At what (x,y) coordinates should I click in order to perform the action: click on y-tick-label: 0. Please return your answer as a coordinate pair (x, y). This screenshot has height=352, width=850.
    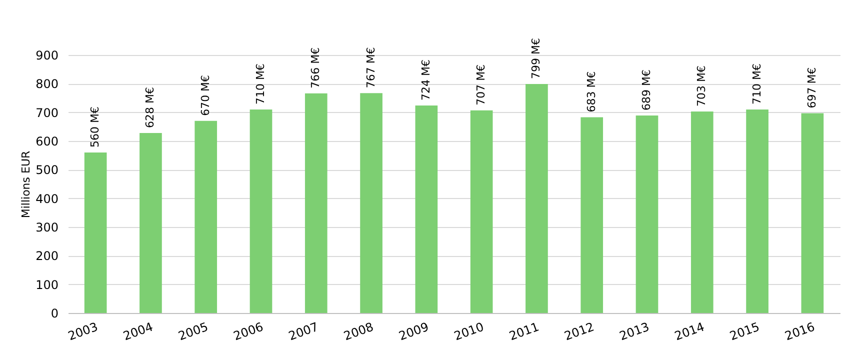
    Looking at the image, I should click on (54, 313).